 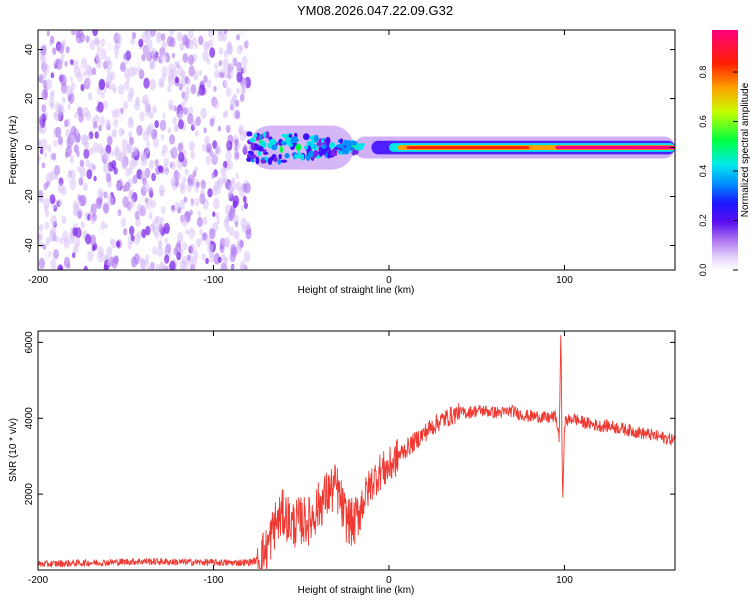 I want to click on snr-xtick-label: 100, so click(x=564, y=580).